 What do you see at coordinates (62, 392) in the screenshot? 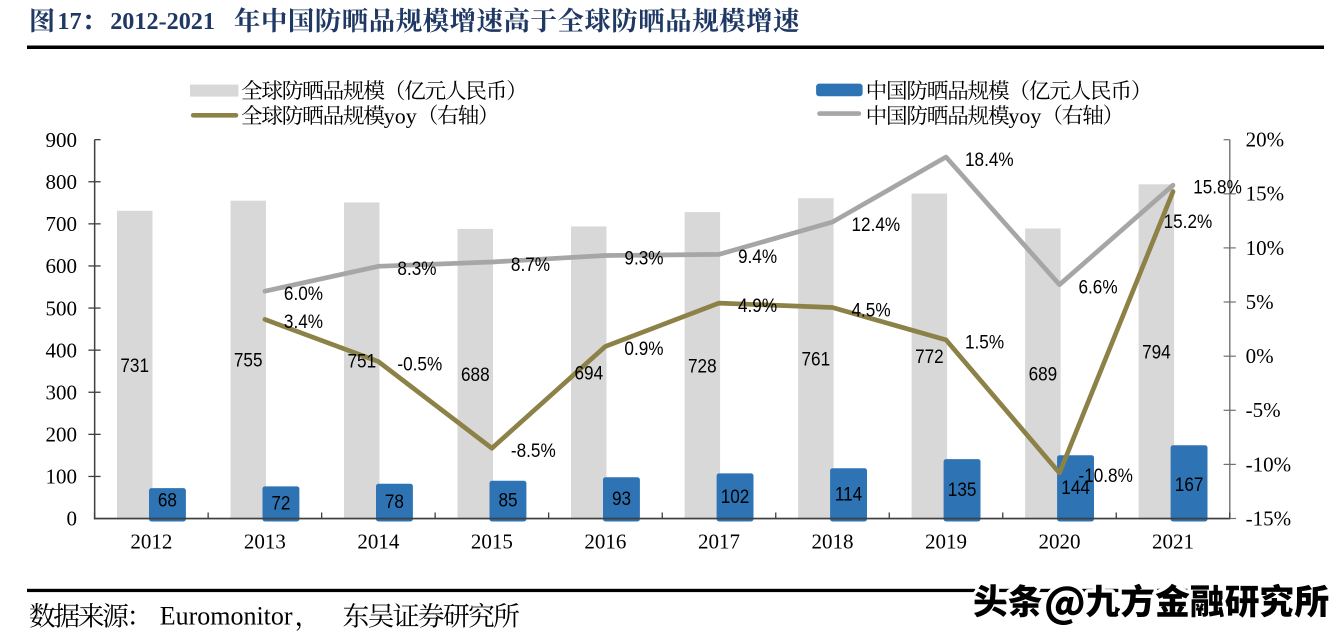
I see `svg-text: 300` at bounding box center [62, 392].